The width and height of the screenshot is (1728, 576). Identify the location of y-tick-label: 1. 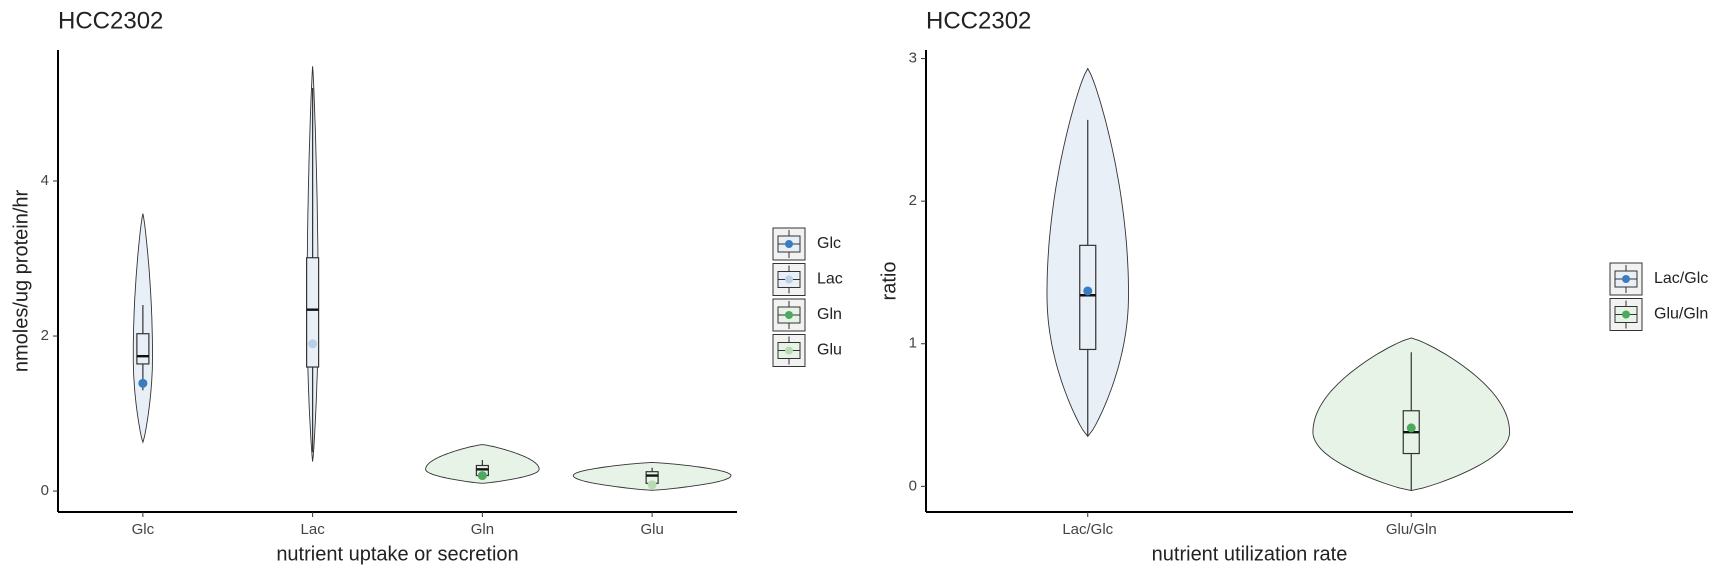
(913, 343).